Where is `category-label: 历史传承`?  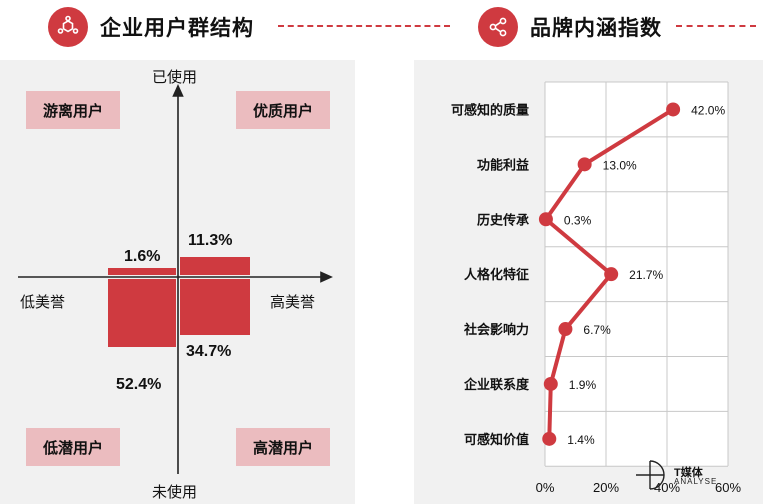 category-label: 历史传承 is located at coordinates (503, 220).